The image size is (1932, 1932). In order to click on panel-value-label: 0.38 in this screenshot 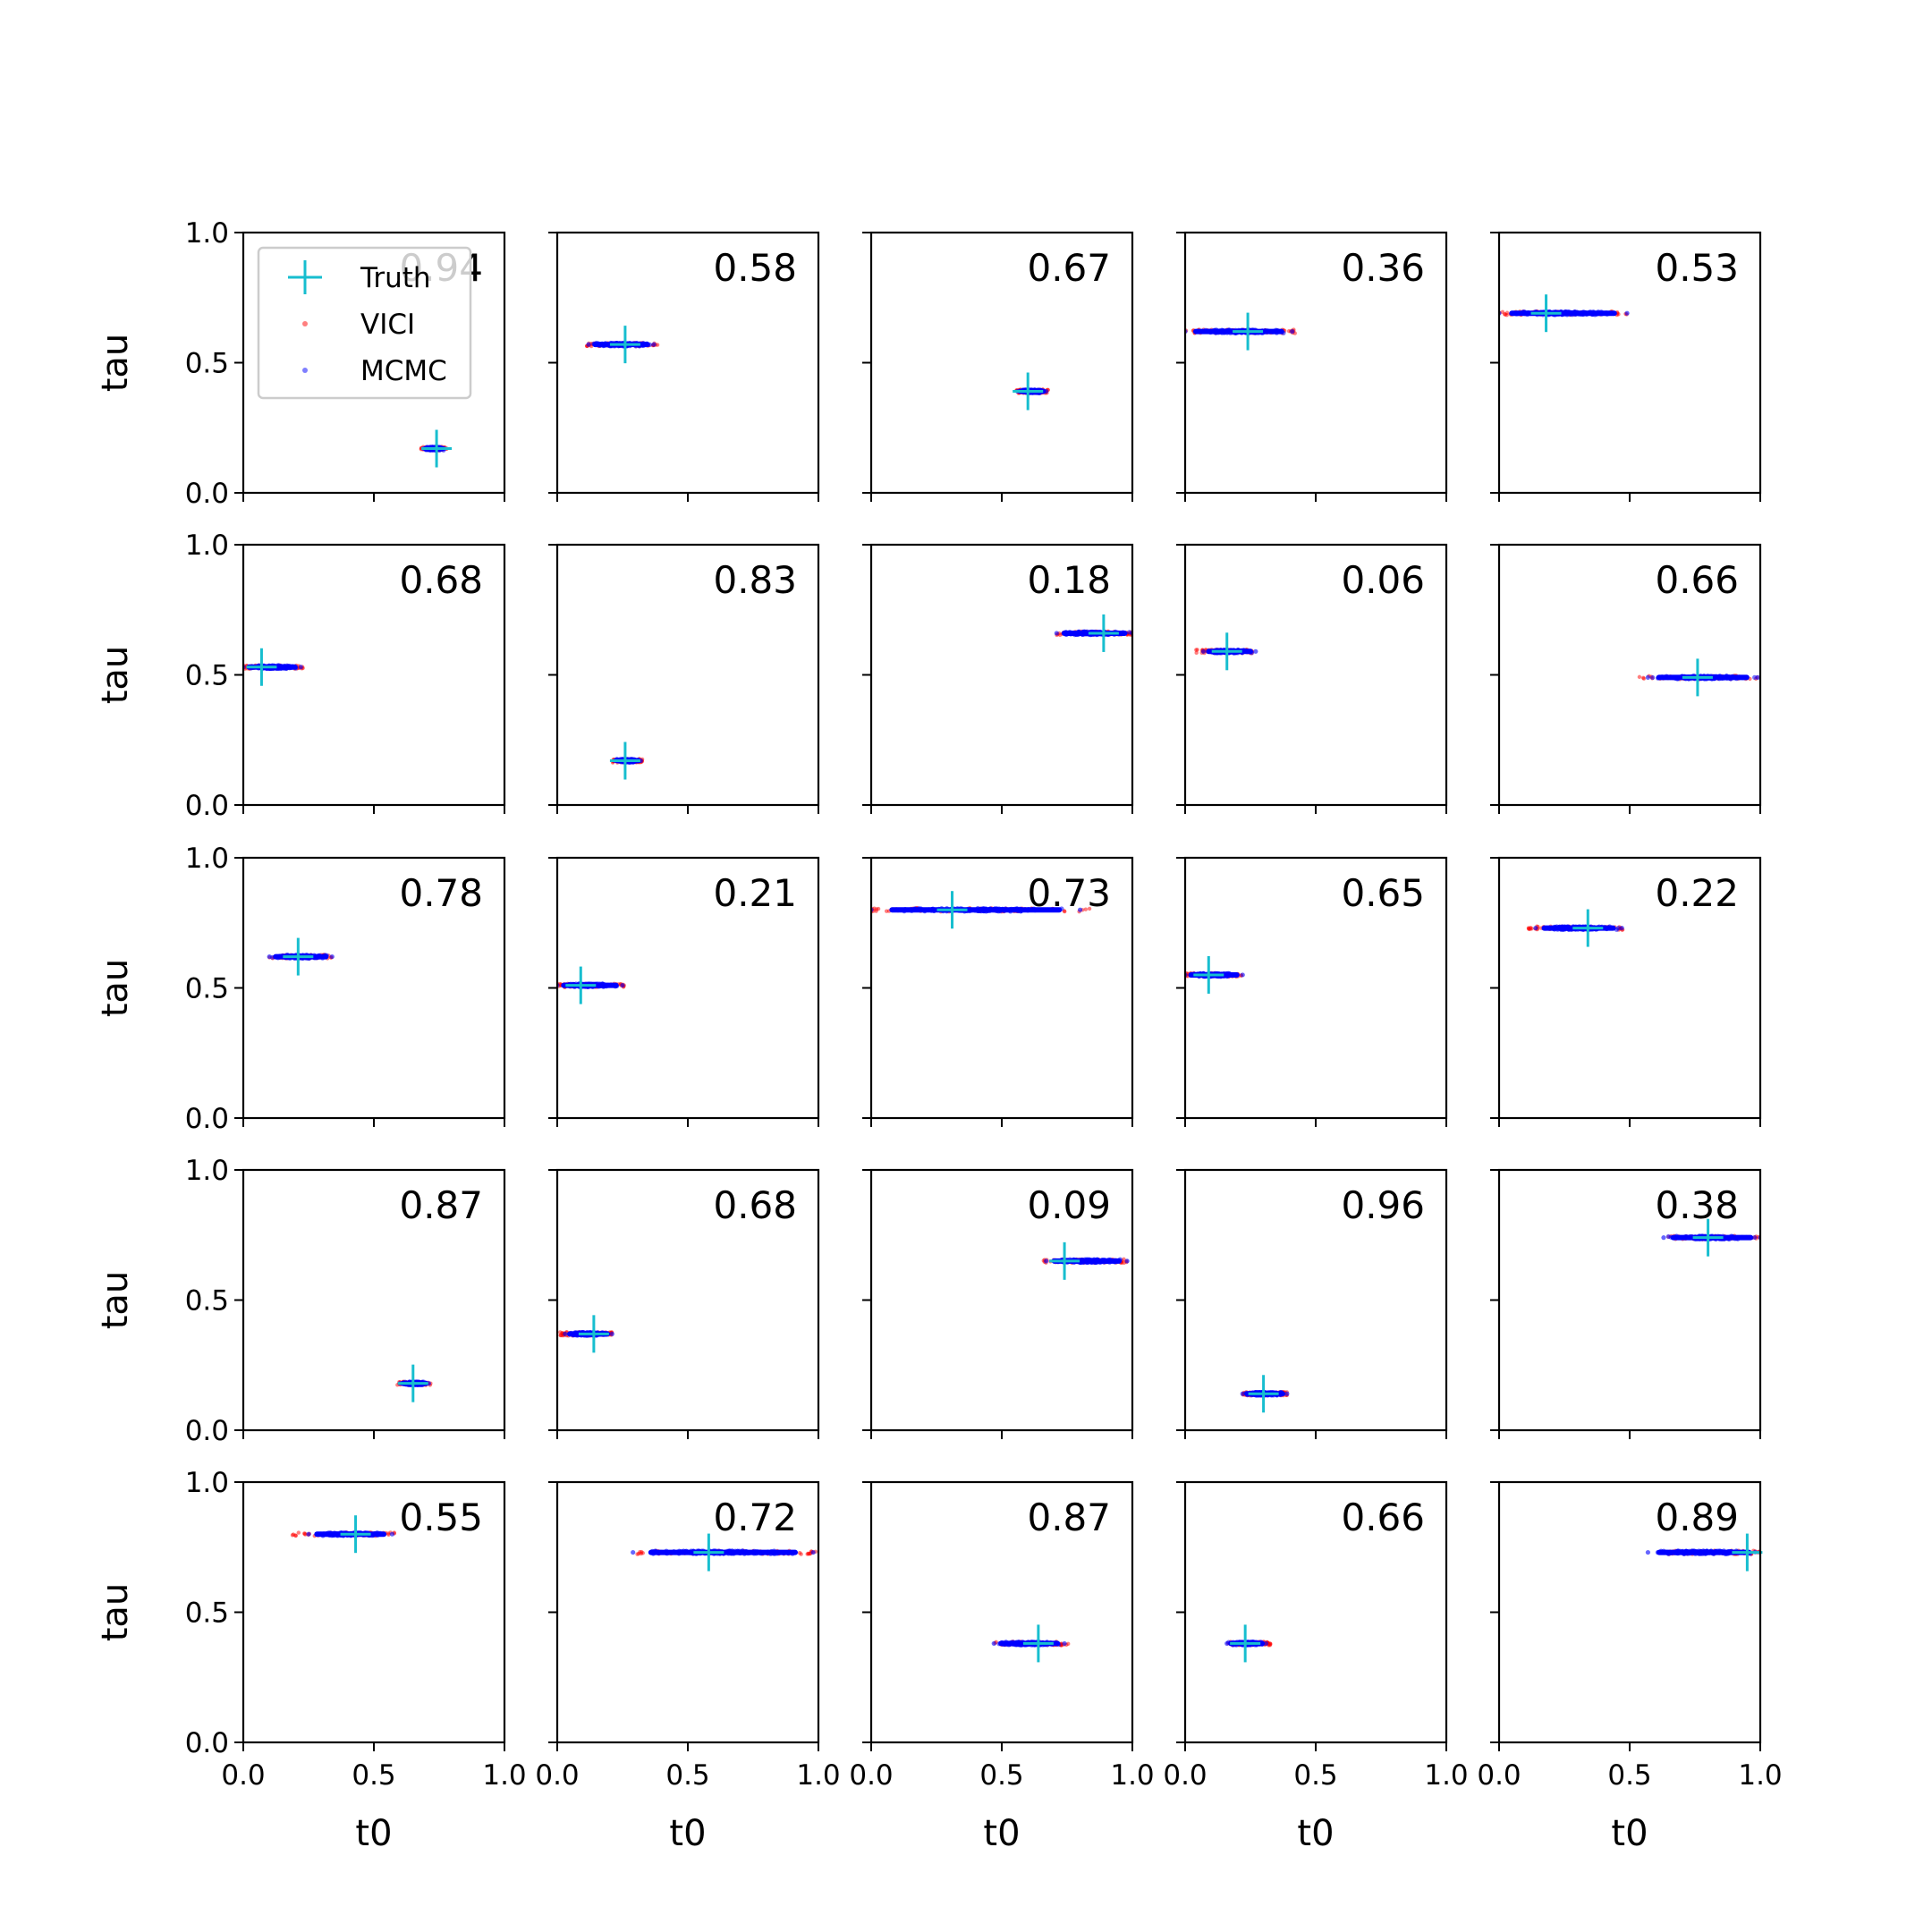, I will do `click(1697, 1205)`.